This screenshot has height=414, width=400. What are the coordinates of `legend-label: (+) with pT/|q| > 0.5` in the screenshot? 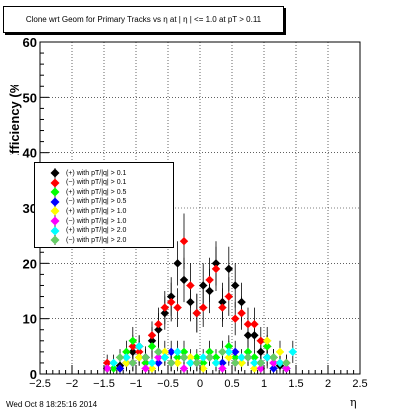 It's located at (96, 192).